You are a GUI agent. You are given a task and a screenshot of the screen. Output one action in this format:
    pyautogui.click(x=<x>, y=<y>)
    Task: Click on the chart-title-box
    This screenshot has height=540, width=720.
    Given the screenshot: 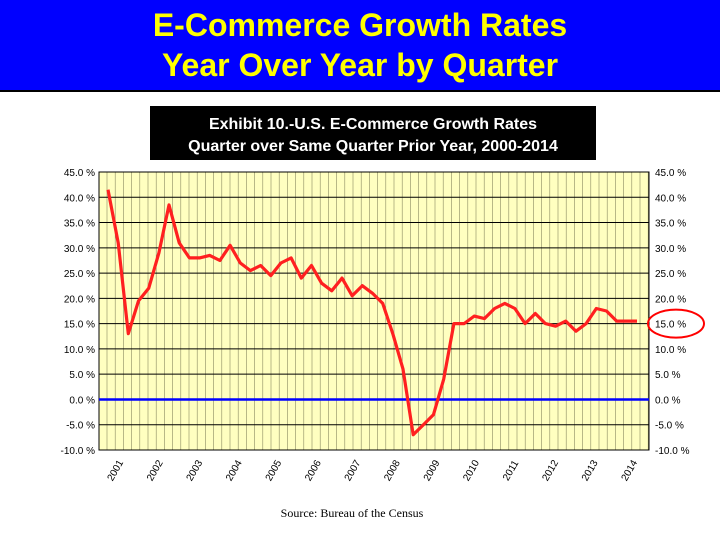 What is the action you would take?
    pyautogui.click(x=373, y=133)
    